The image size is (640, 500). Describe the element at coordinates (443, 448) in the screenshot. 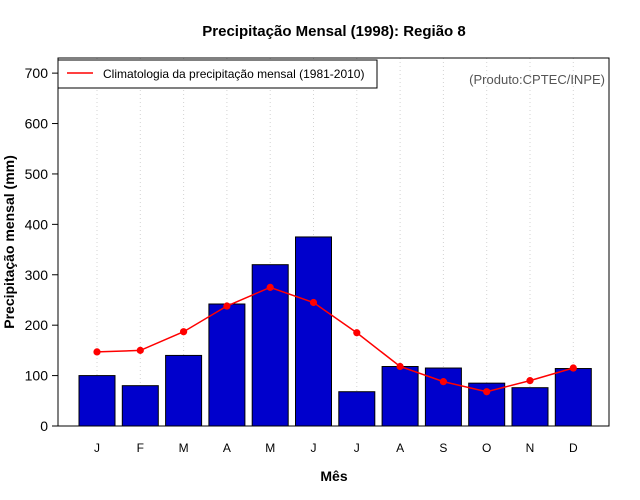

I see `x-tick-label: S` at that location.